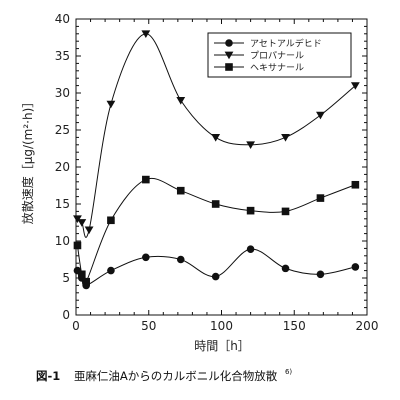  What do you see at coordinates (221, 326) in the screenshot?
I see `x-tick-label: 100` at bounding box center [221, 326].